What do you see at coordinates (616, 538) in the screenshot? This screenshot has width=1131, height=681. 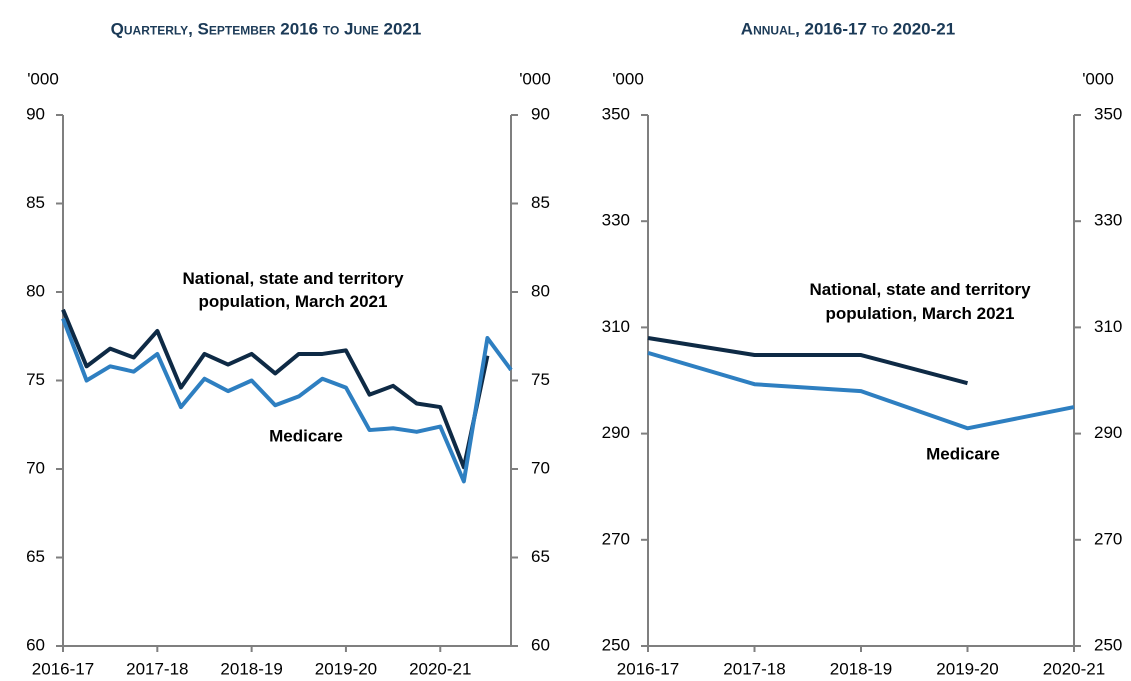 I see `y-tick-label: 270` at bounding box center [616, 538].